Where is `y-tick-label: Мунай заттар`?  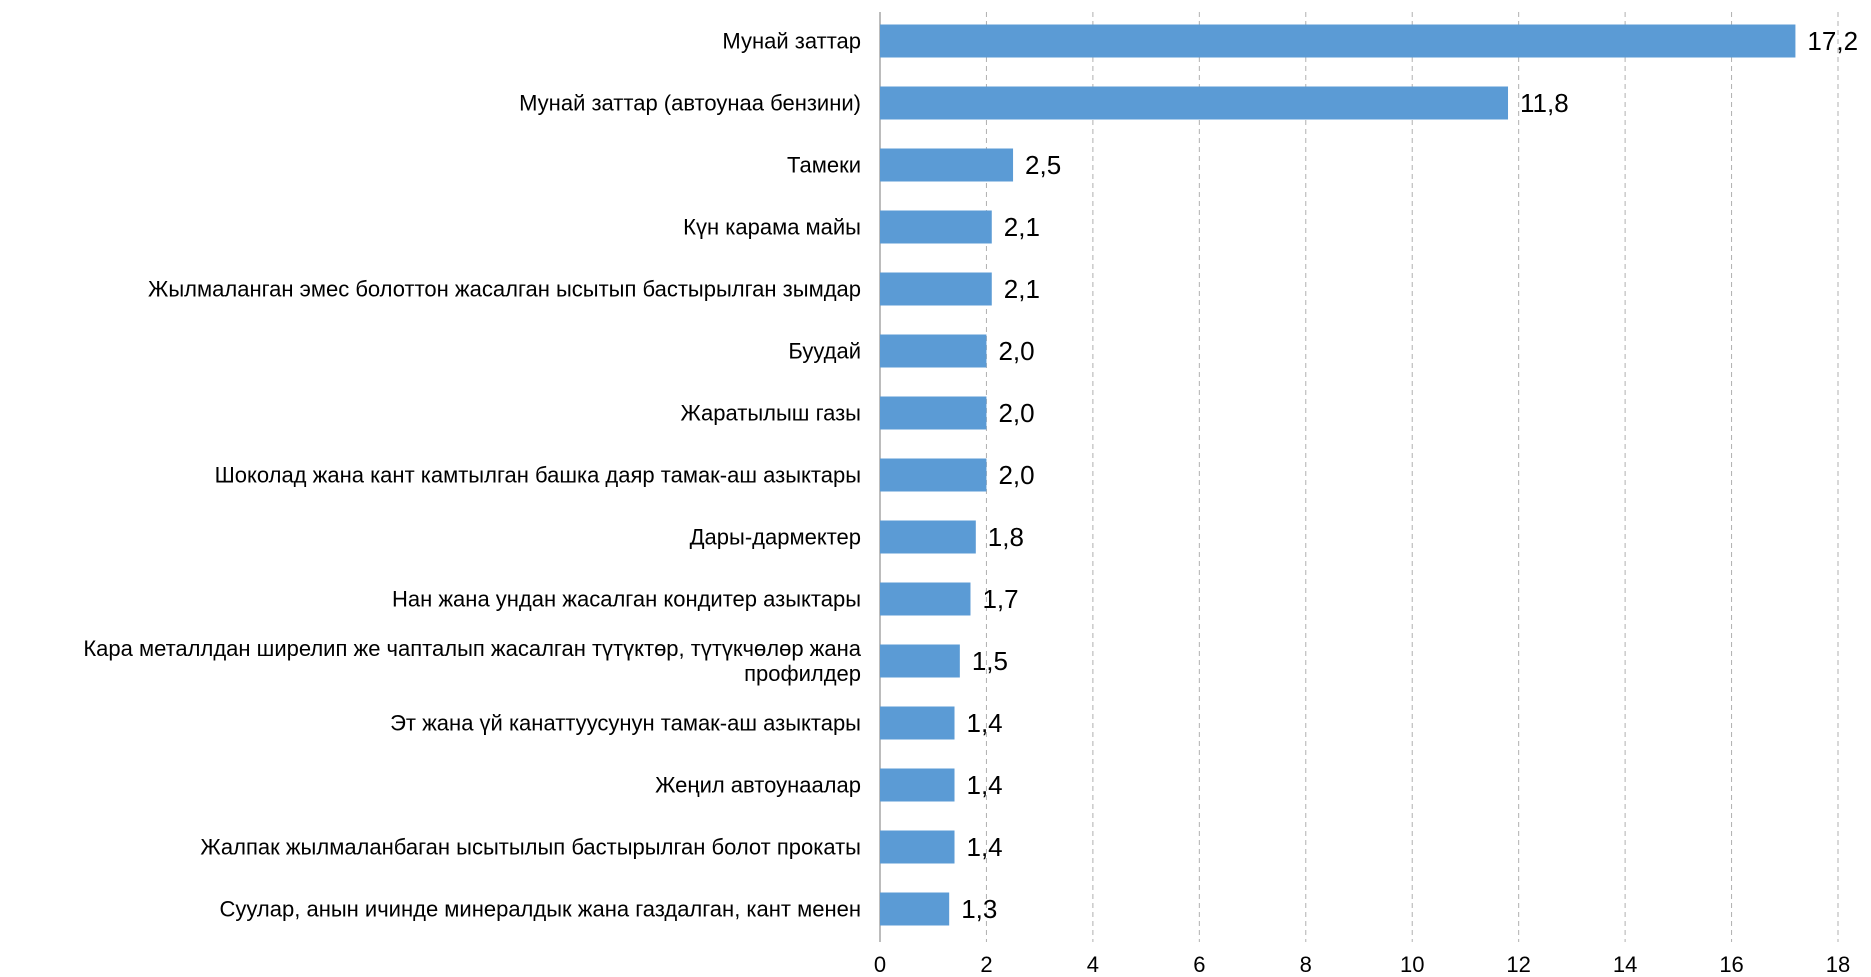
y-tick-label: Мунай заттар is located at coordinates (791, 41).